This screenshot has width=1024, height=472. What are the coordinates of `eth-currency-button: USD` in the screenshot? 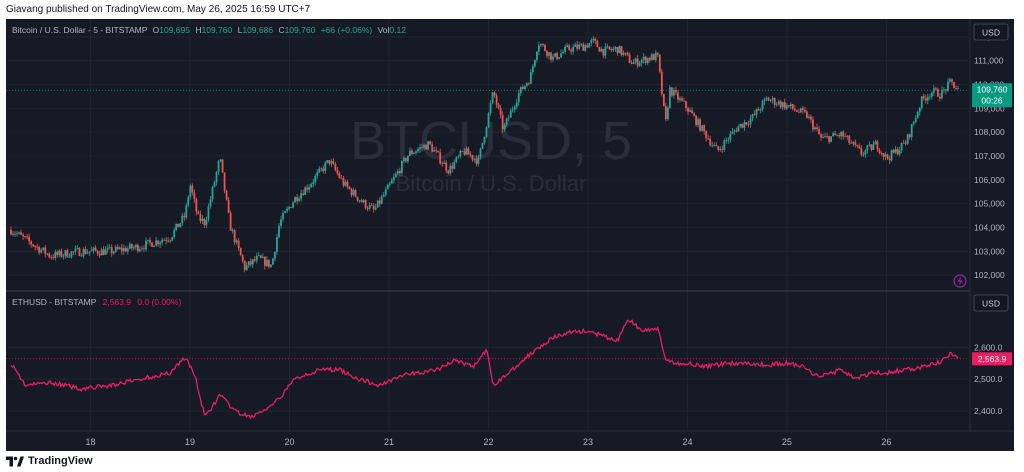 It's located at (991, 303).